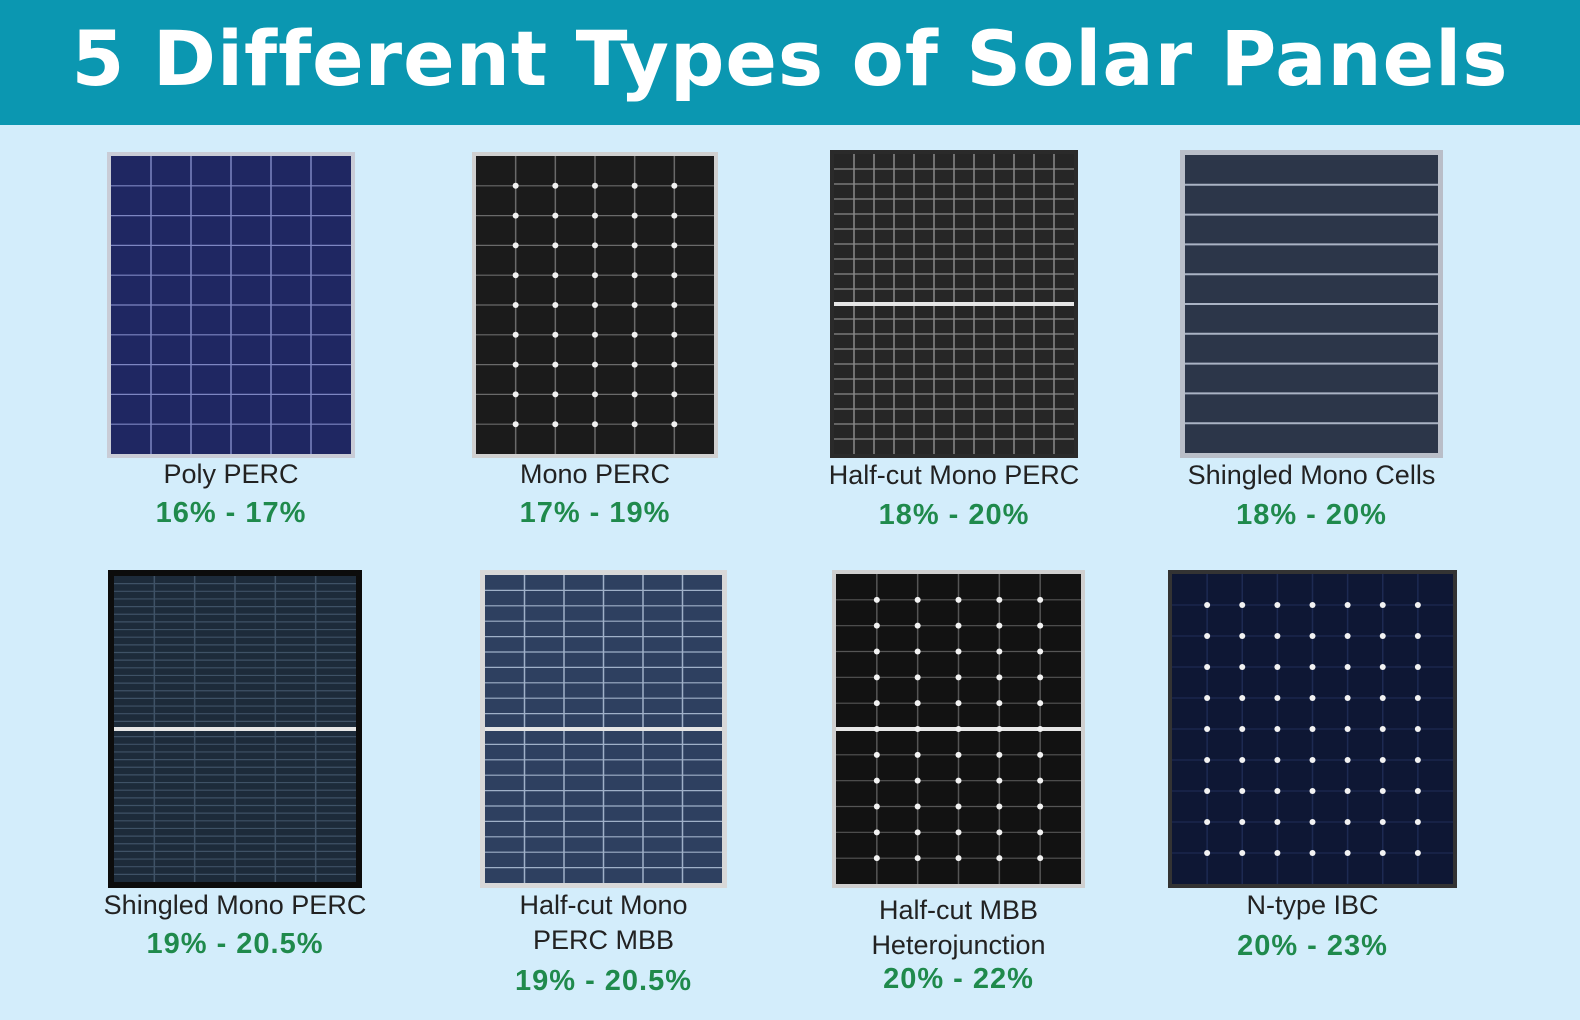  I want to click on panel-name: Poly PERC, so click(231, 474).